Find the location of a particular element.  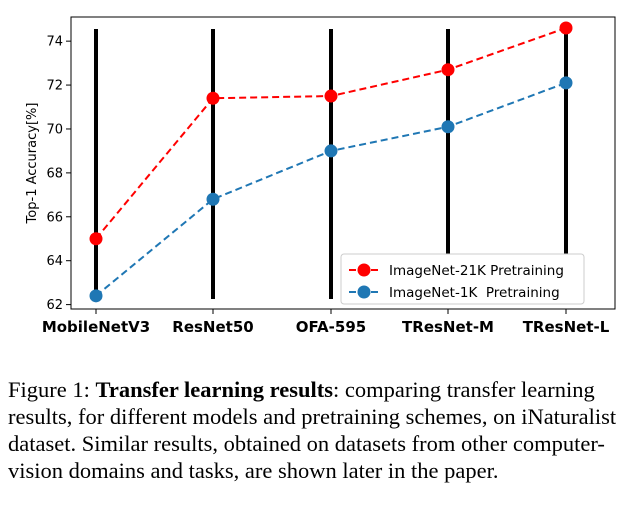

point-s2-resnet50 is located at coordinates (213, 199).